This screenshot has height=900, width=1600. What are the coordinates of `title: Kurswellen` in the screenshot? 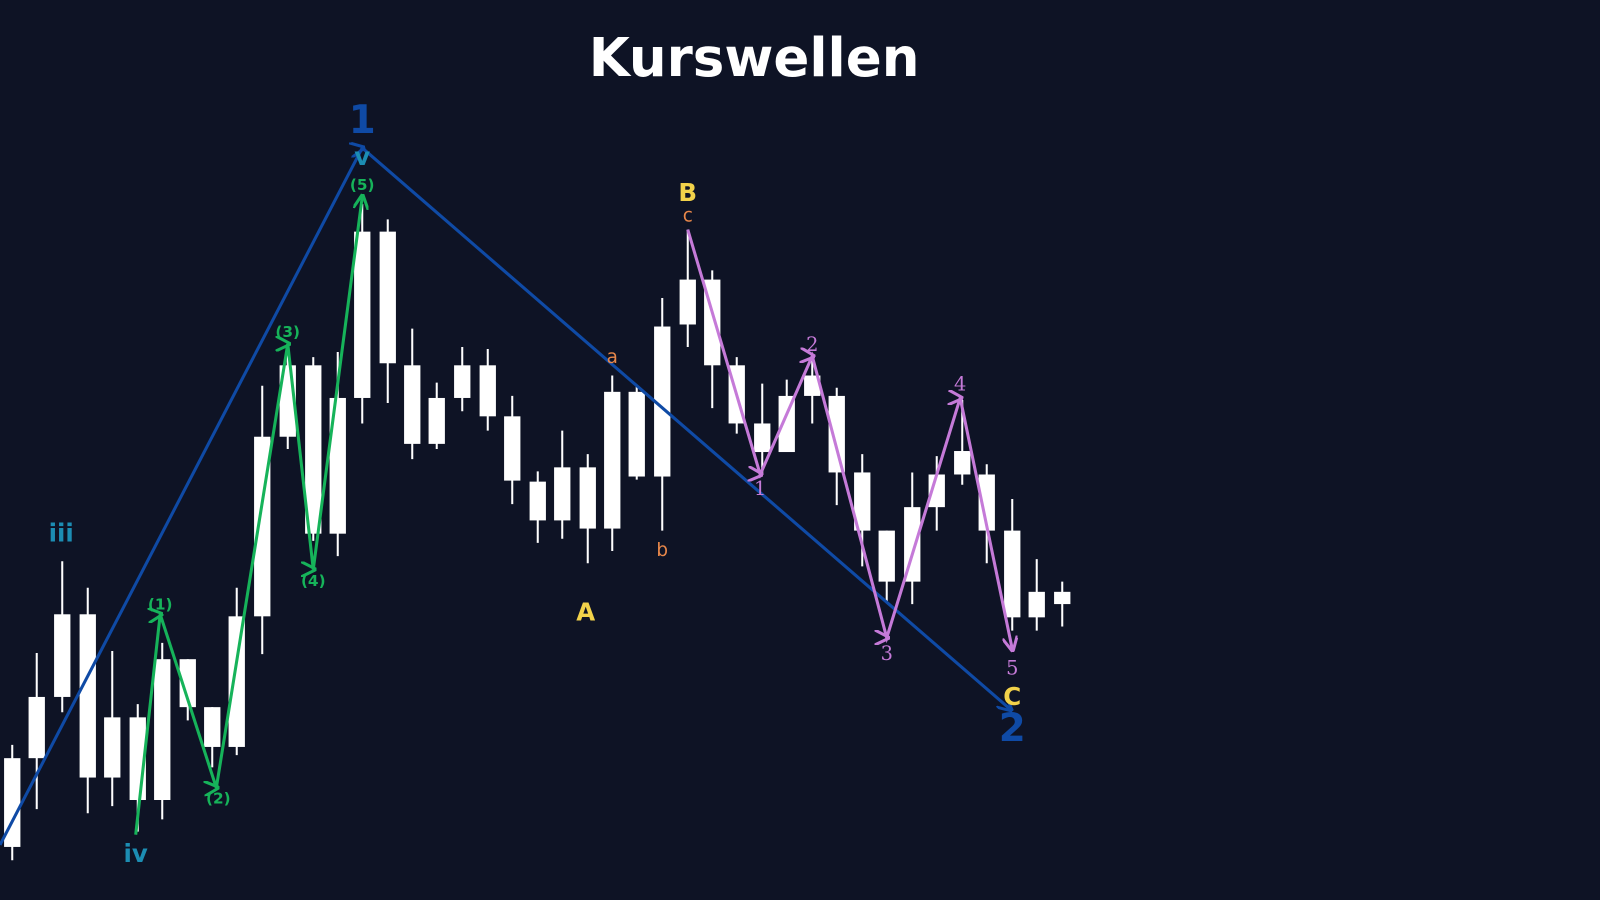 It's located at (754, 58).